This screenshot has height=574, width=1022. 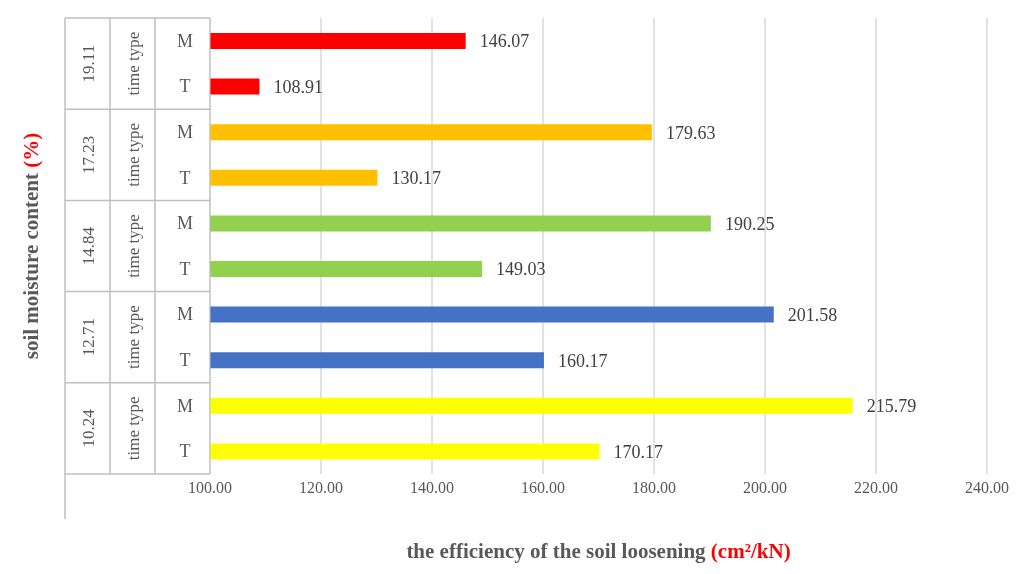 I want to click on text: 17.23, so click(x=88, y=154).